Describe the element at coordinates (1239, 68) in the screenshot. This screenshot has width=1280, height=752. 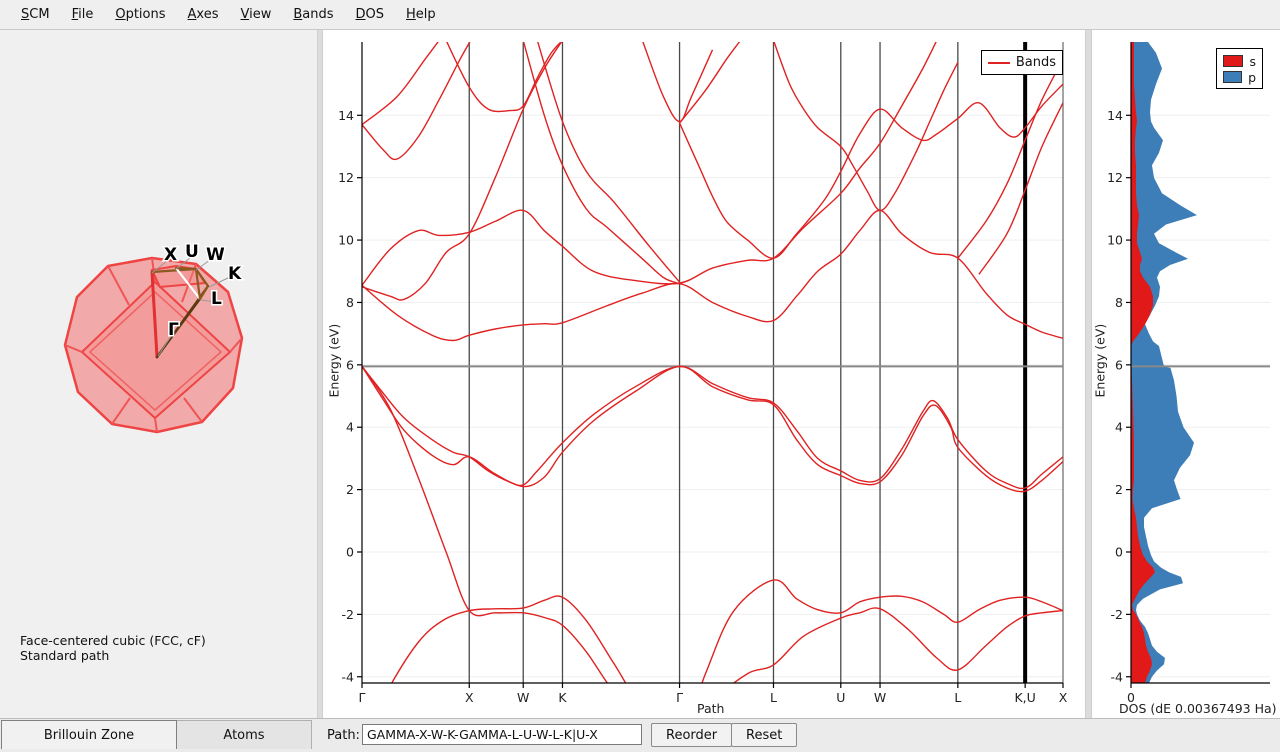
I see `dos-legend: s p` at that location.